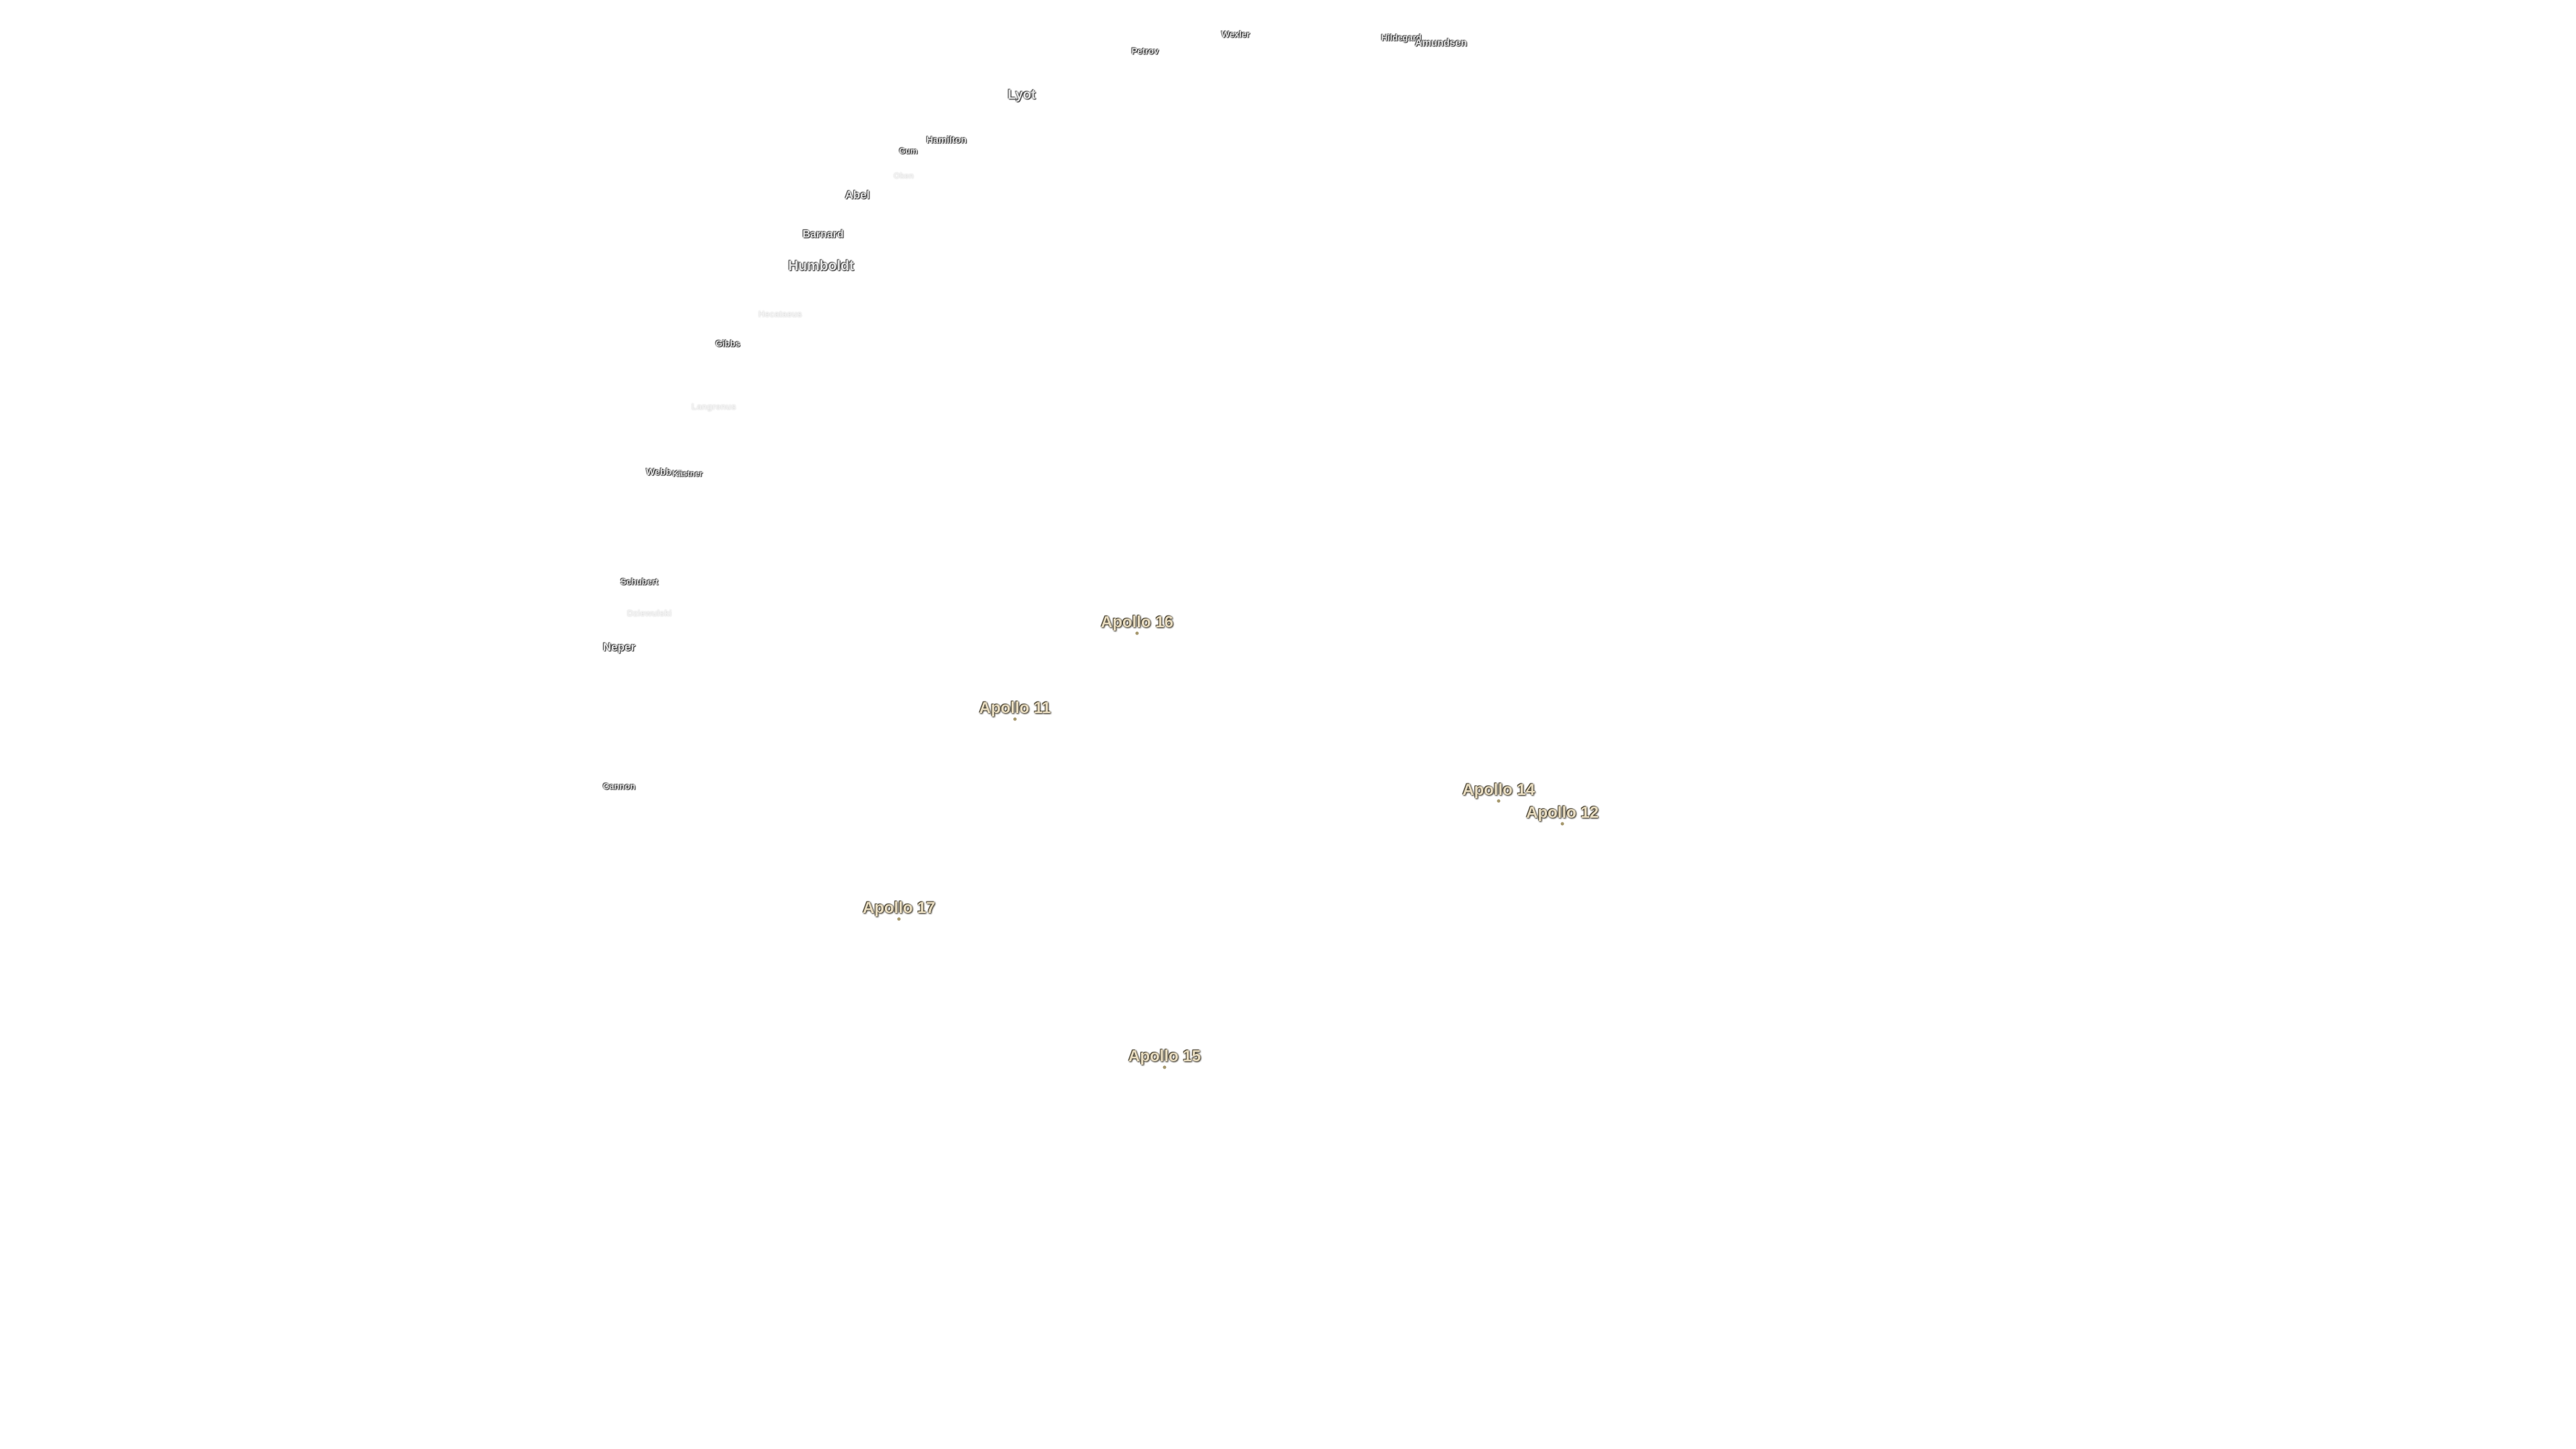 Image resolution: width=2576 pixels, height=1449 pixels. I want to click on crater-label: Gum, so click(908, 151).